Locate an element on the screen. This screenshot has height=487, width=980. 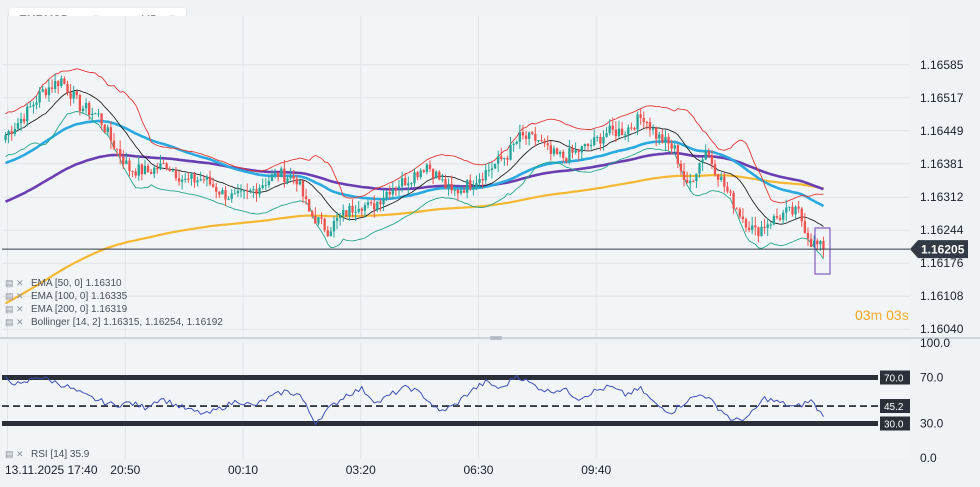
countdown-seconds: 03 is located at coordinates (894, 315).